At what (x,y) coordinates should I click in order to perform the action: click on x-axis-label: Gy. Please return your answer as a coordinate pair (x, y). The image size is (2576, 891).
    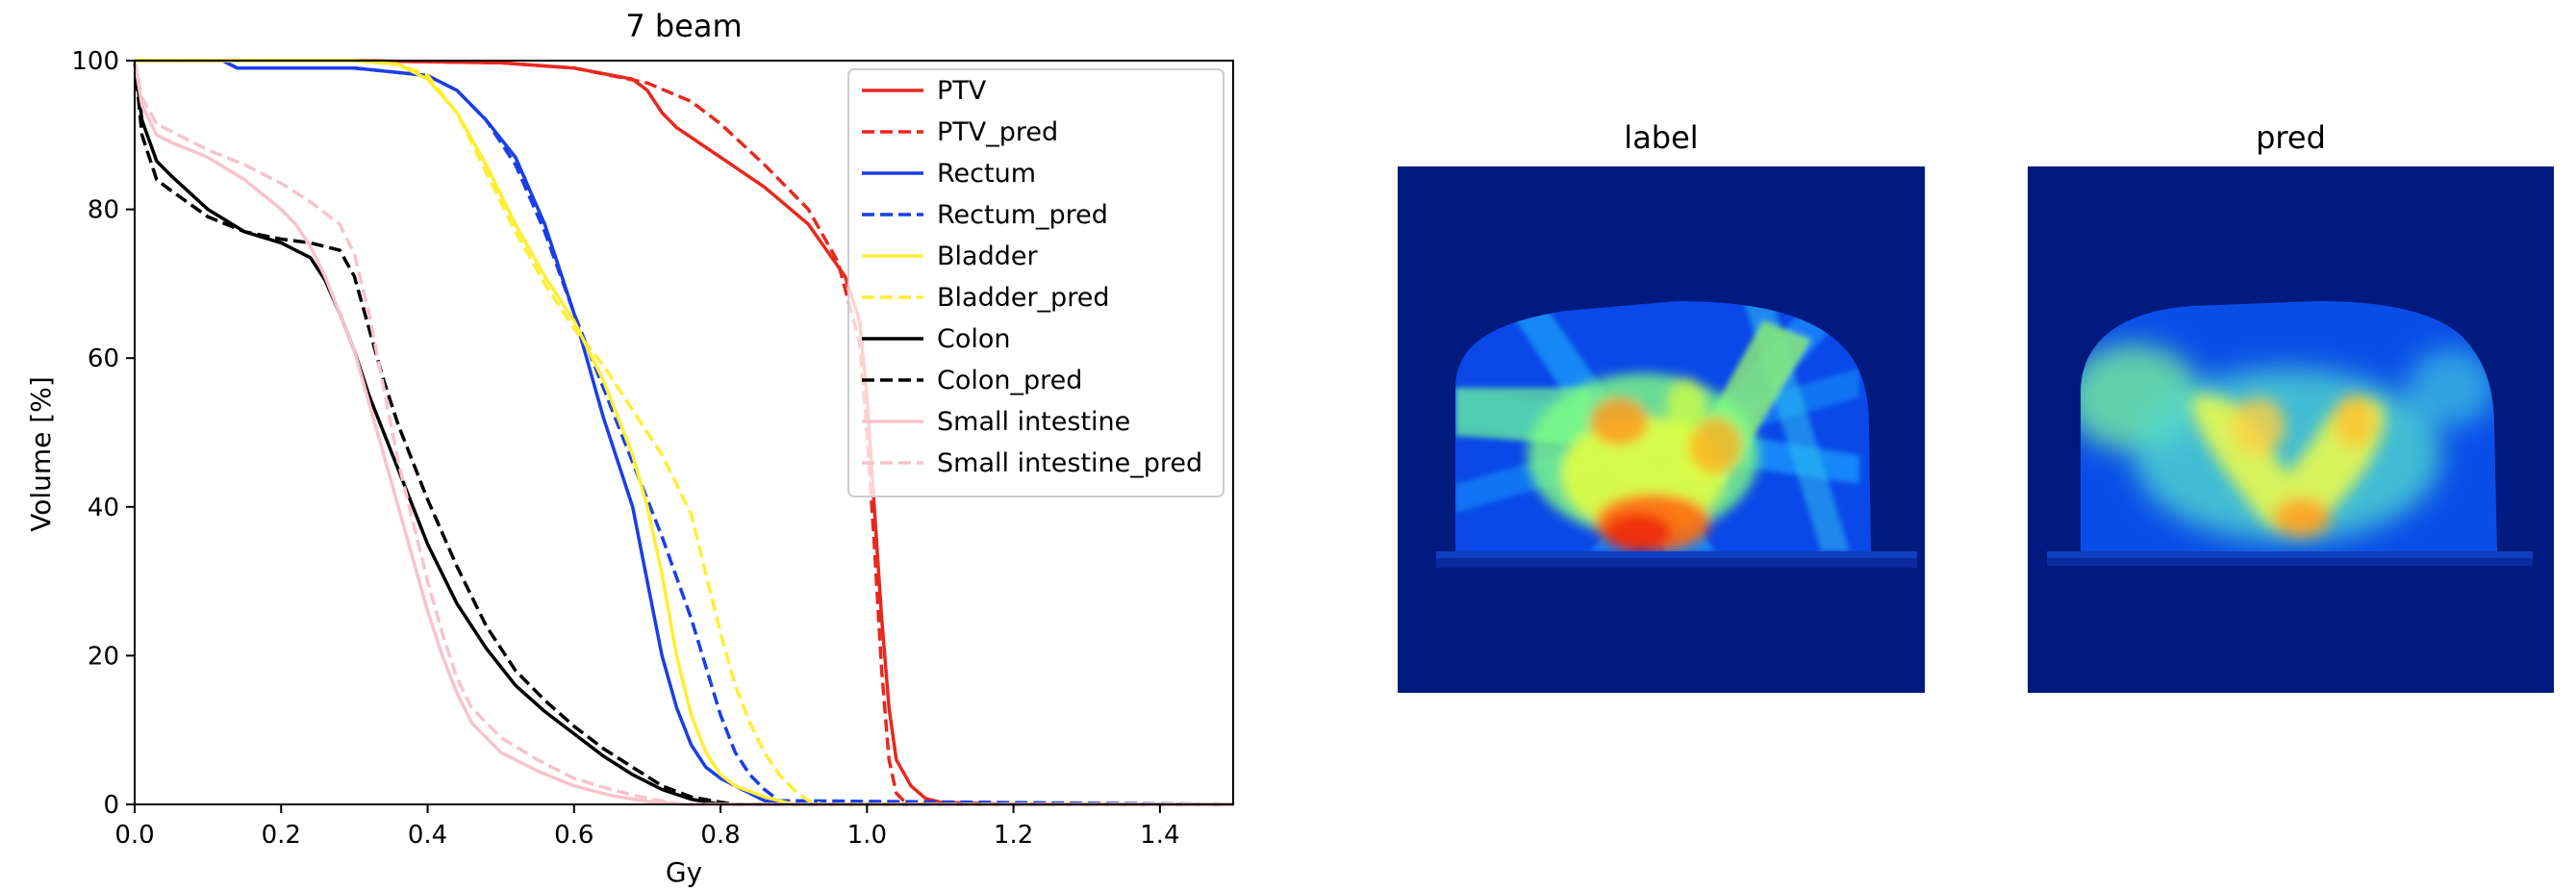
    Looking at the image, I should click on (684, 872).